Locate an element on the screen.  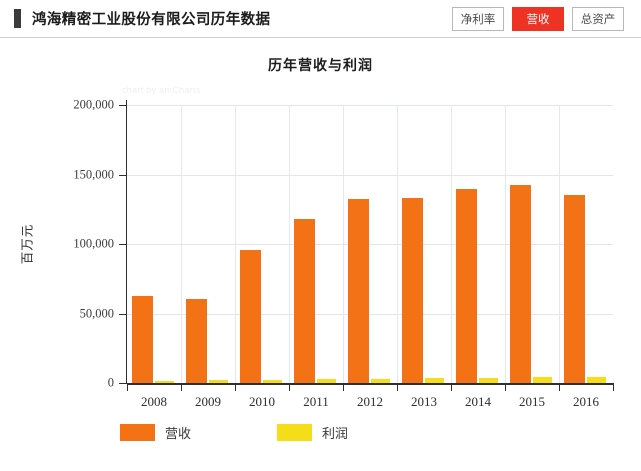
legend-item-1: 利润 is located at coordinates (312, 432).